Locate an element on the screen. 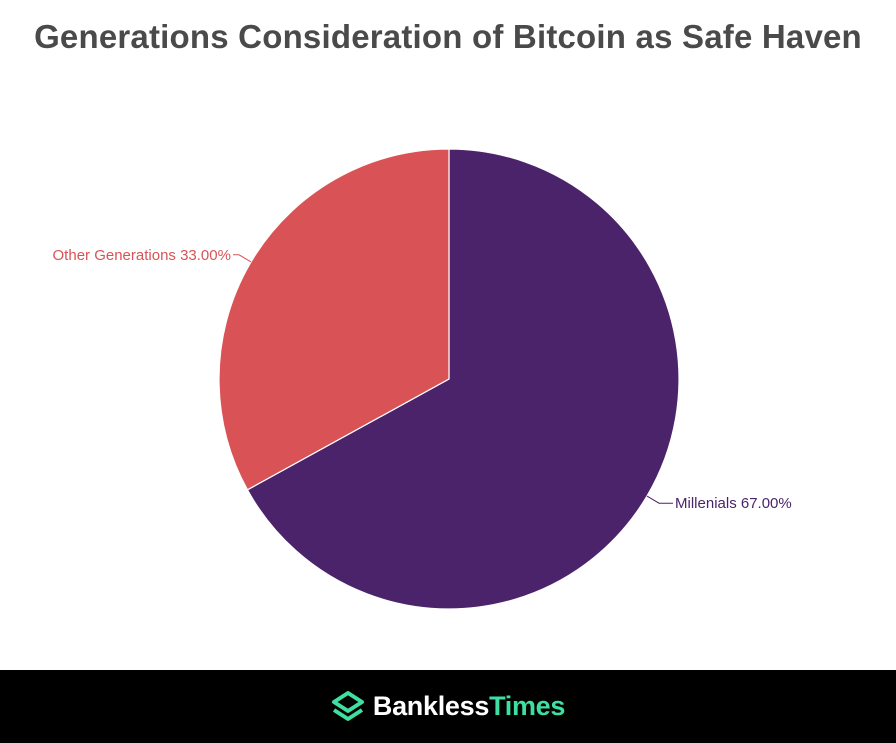  leader-line-millenials is located at coordinates (660, 499).